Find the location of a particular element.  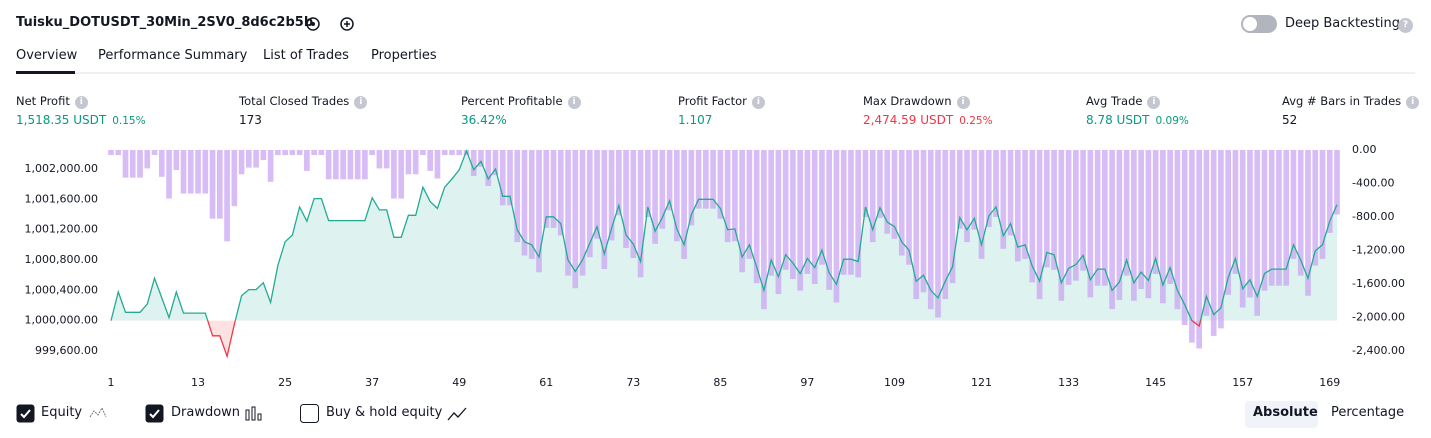

x-tick-label: 169 is located at coordinates (1329, 382).